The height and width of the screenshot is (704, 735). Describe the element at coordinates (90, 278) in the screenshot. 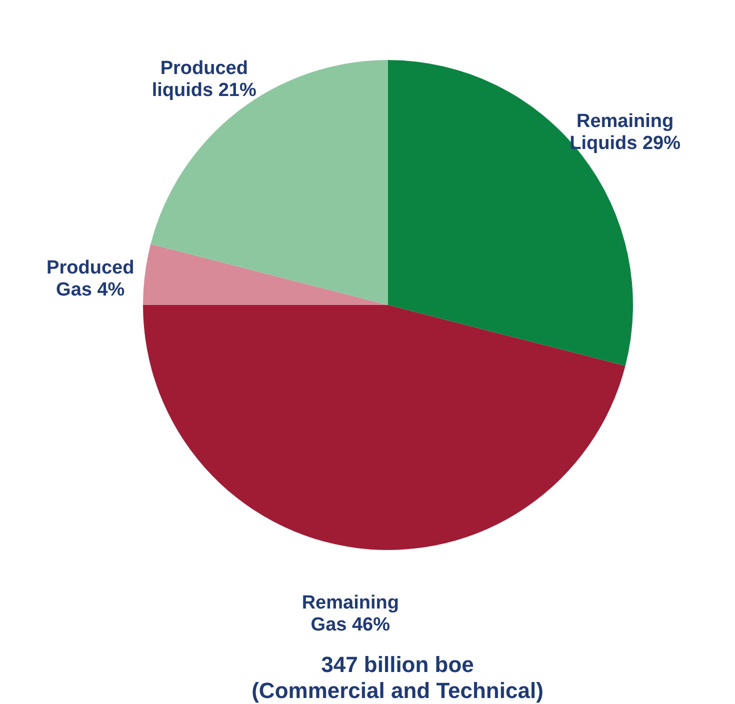

I see `slice-label: Produced Gas 4%` at that location.